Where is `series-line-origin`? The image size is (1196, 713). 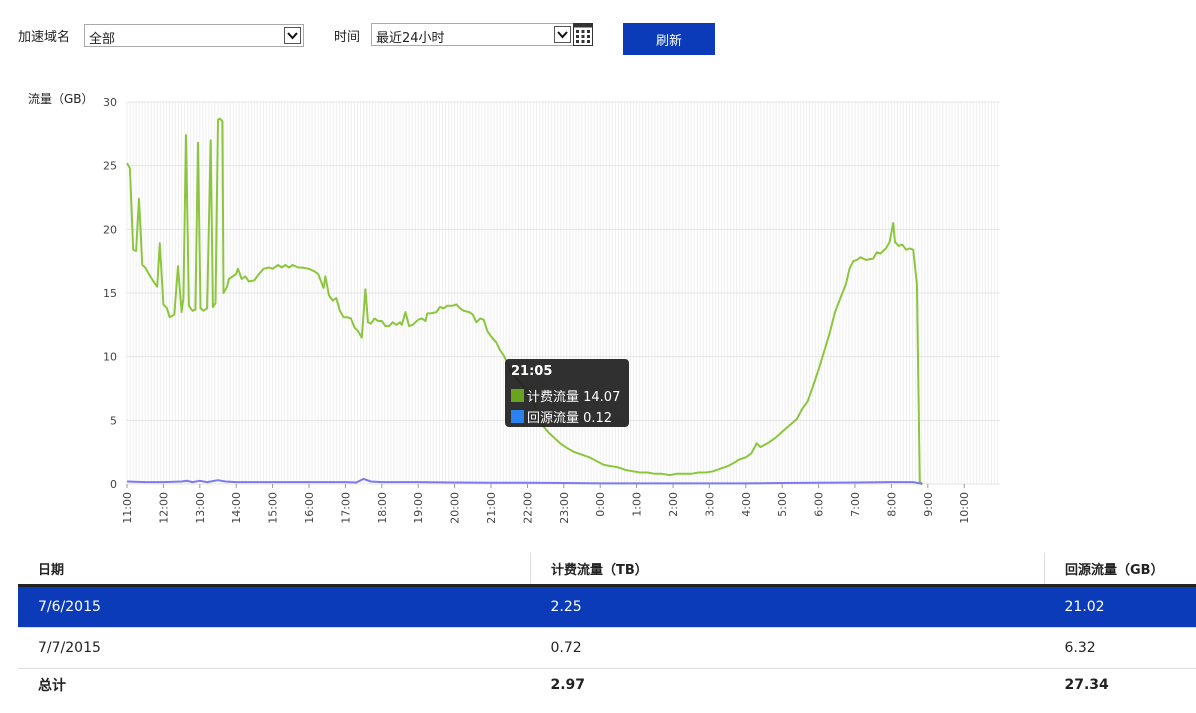
series-line-origin is located at coordinates (524, 481).